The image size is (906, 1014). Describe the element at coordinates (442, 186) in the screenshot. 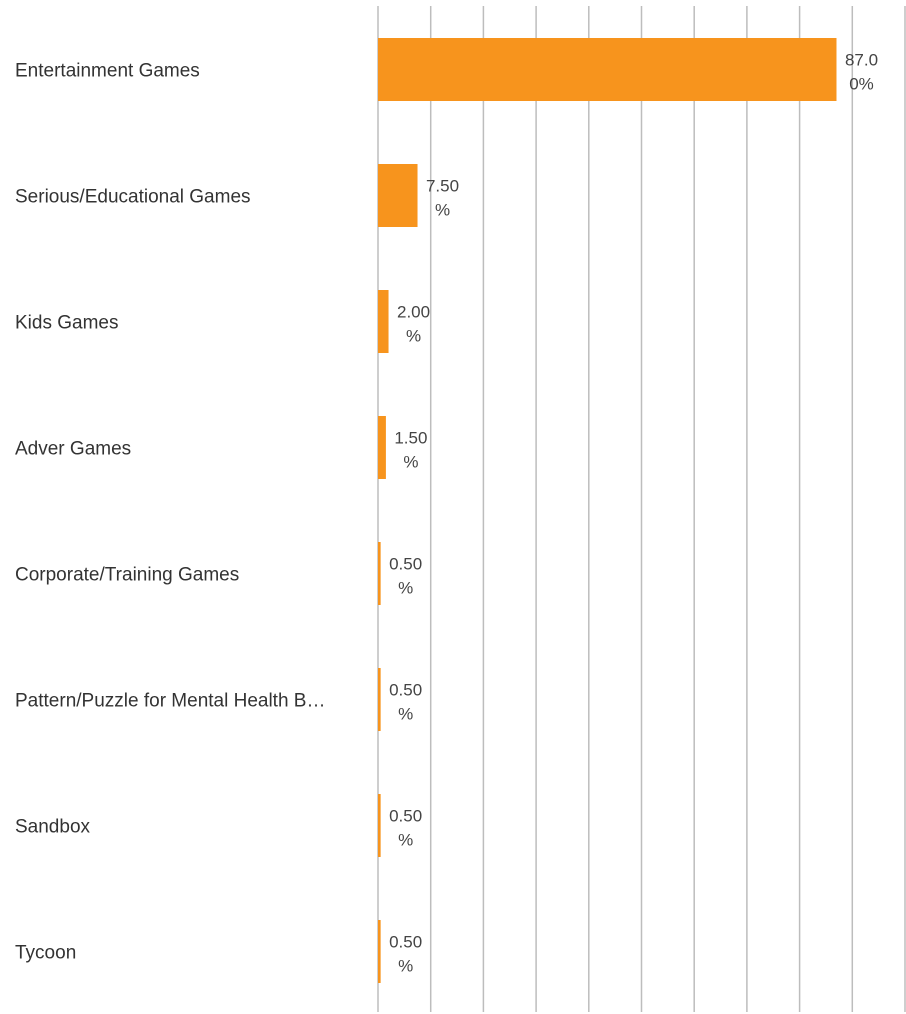

I see `value-label-line1: 7.50` at that location.